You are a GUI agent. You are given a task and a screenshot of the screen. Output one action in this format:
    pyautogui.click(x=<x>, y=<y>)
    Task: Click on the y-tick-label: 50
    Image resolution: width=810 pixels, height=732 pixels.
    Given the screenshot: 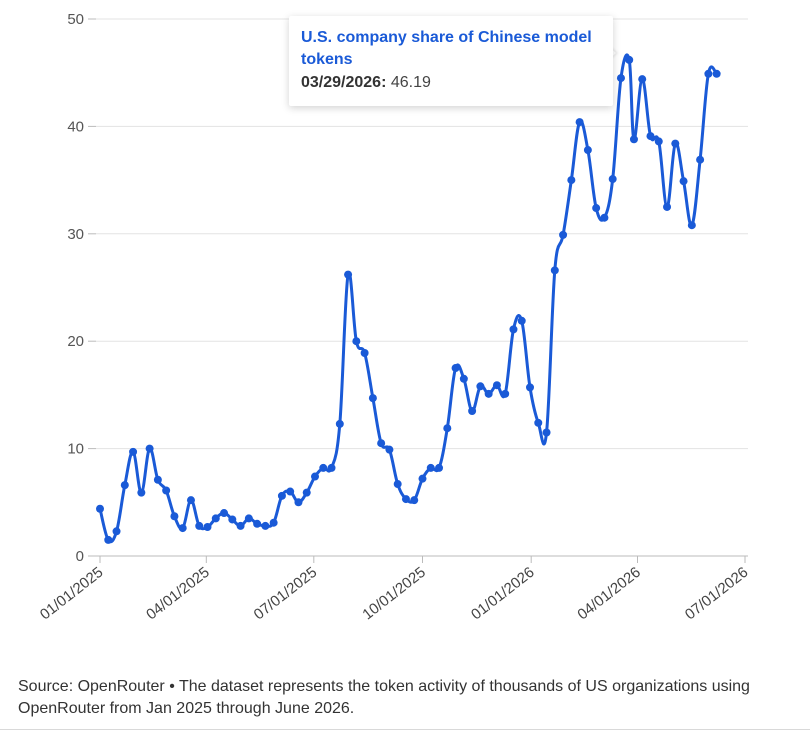 What is the action you would take?
    pyautogui.click(x=75, y=19)
    